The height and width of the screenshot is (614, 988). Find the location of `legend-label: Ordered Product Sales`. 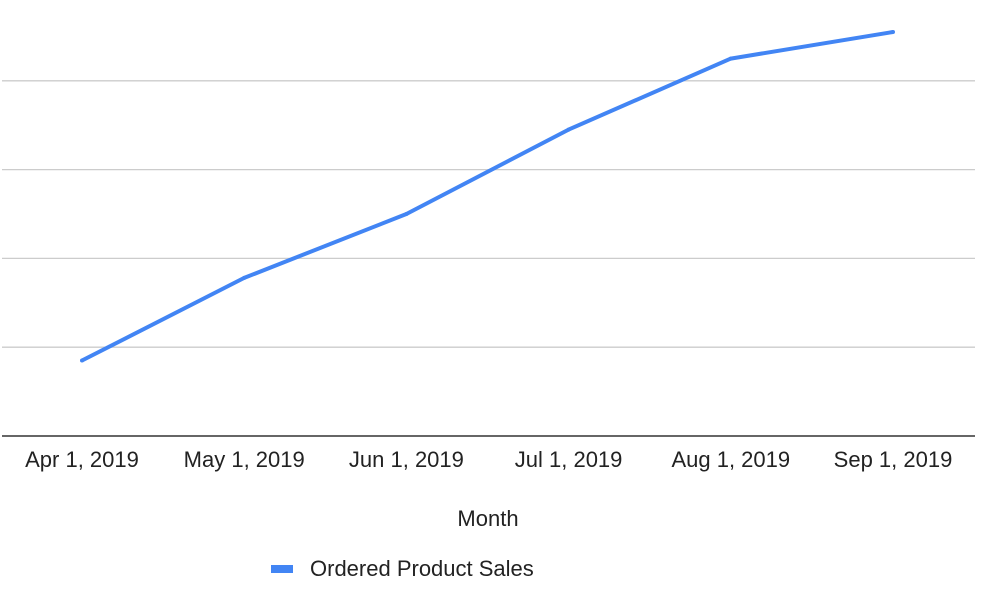

legend-label: Ordered Product Sales is located at coordinates (422, 568).